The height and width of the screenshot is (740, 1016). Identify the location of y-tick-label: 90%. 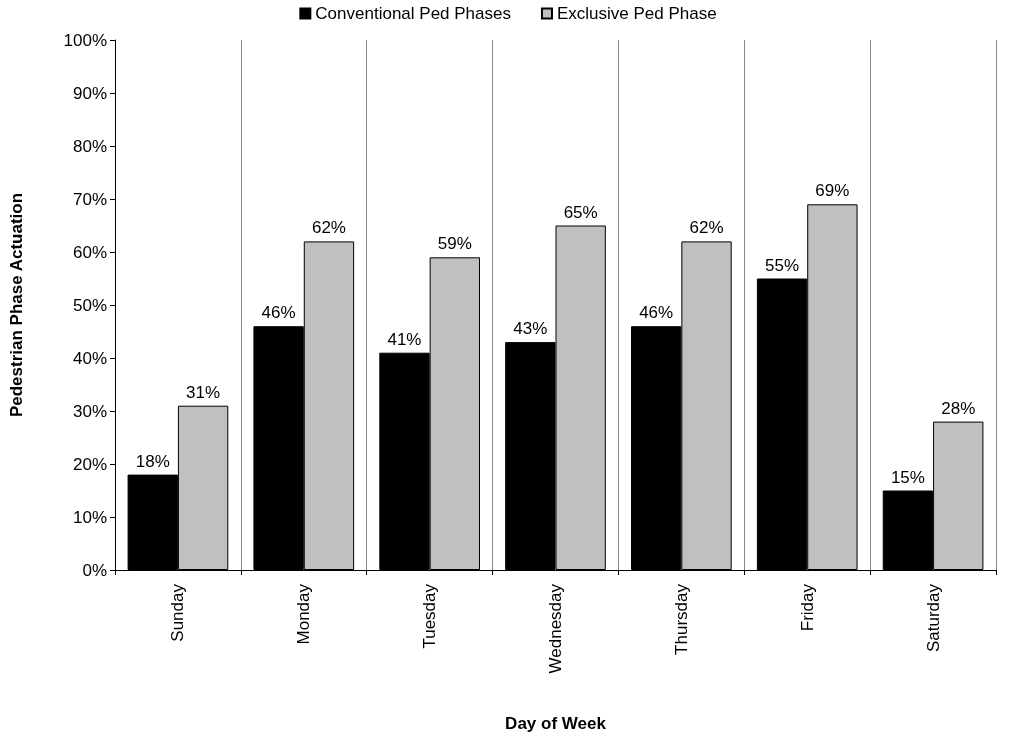
(89, 93).